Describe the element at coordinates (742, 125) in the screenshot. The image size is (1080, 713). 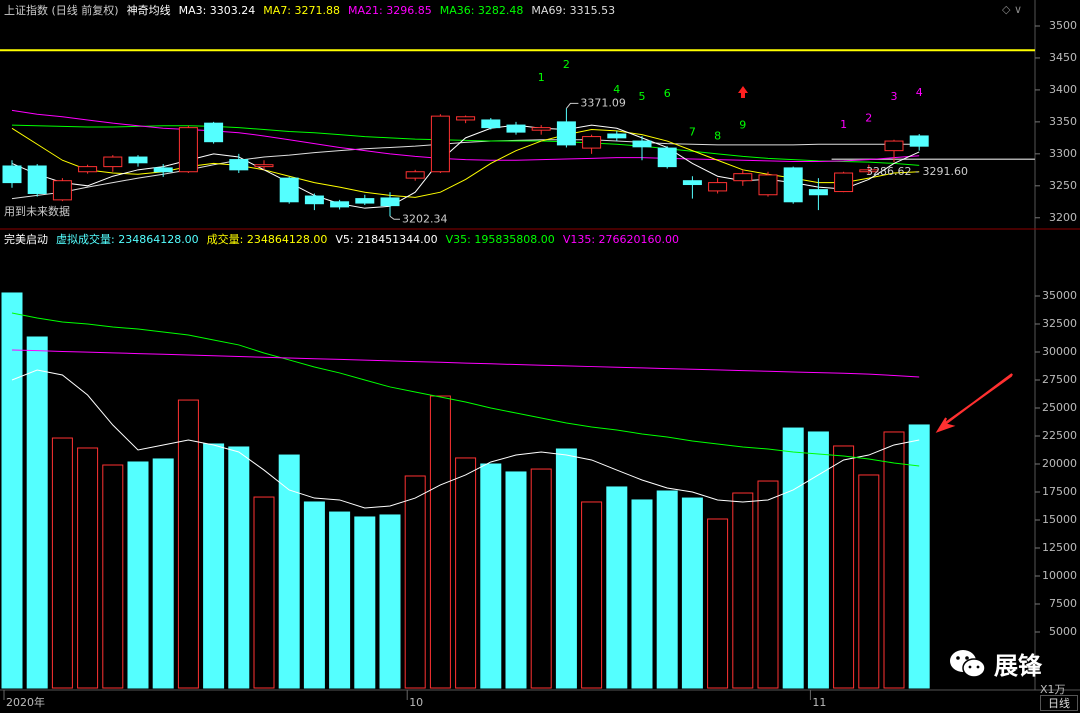
I see `signal-label: 9` at that location.